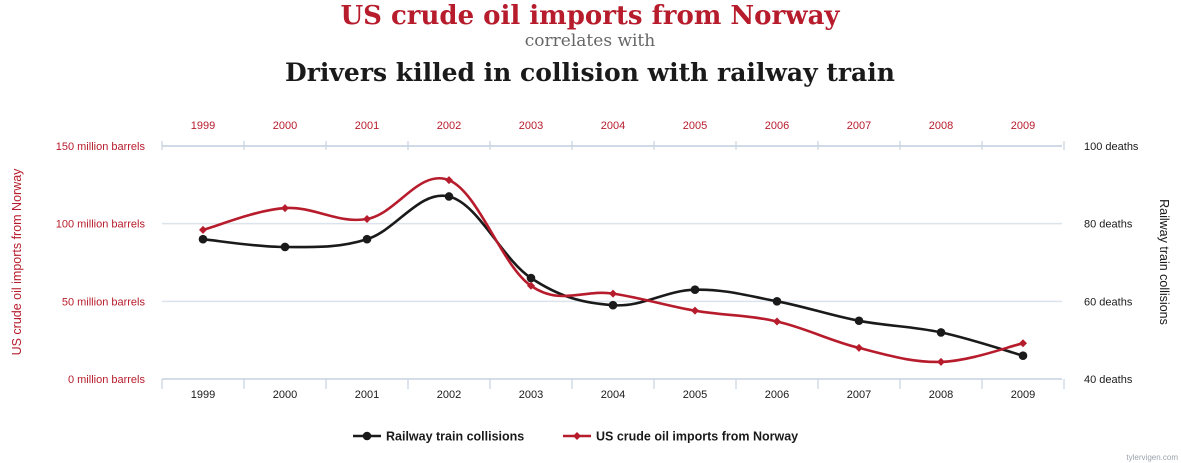  Describe the element at coordinates (101, 147) in the screenshot. I see `left-axis-tick-label: 150 million barrels` at that location.